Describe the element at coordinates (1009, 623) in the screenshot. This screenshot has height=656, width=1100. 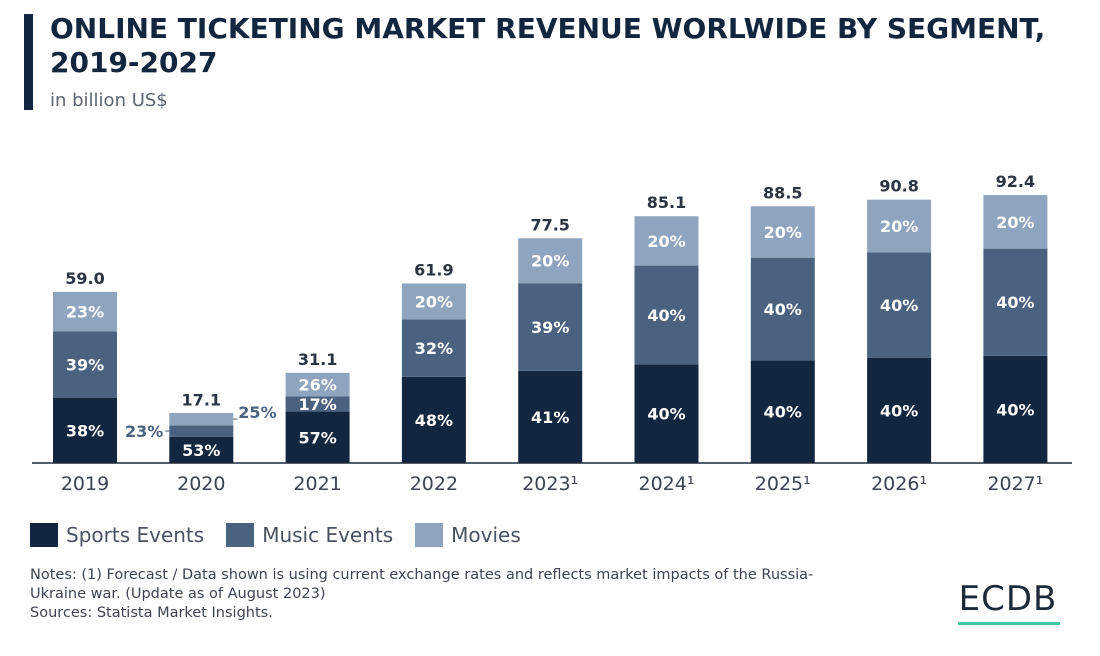
I see `logo-underline` at that location.